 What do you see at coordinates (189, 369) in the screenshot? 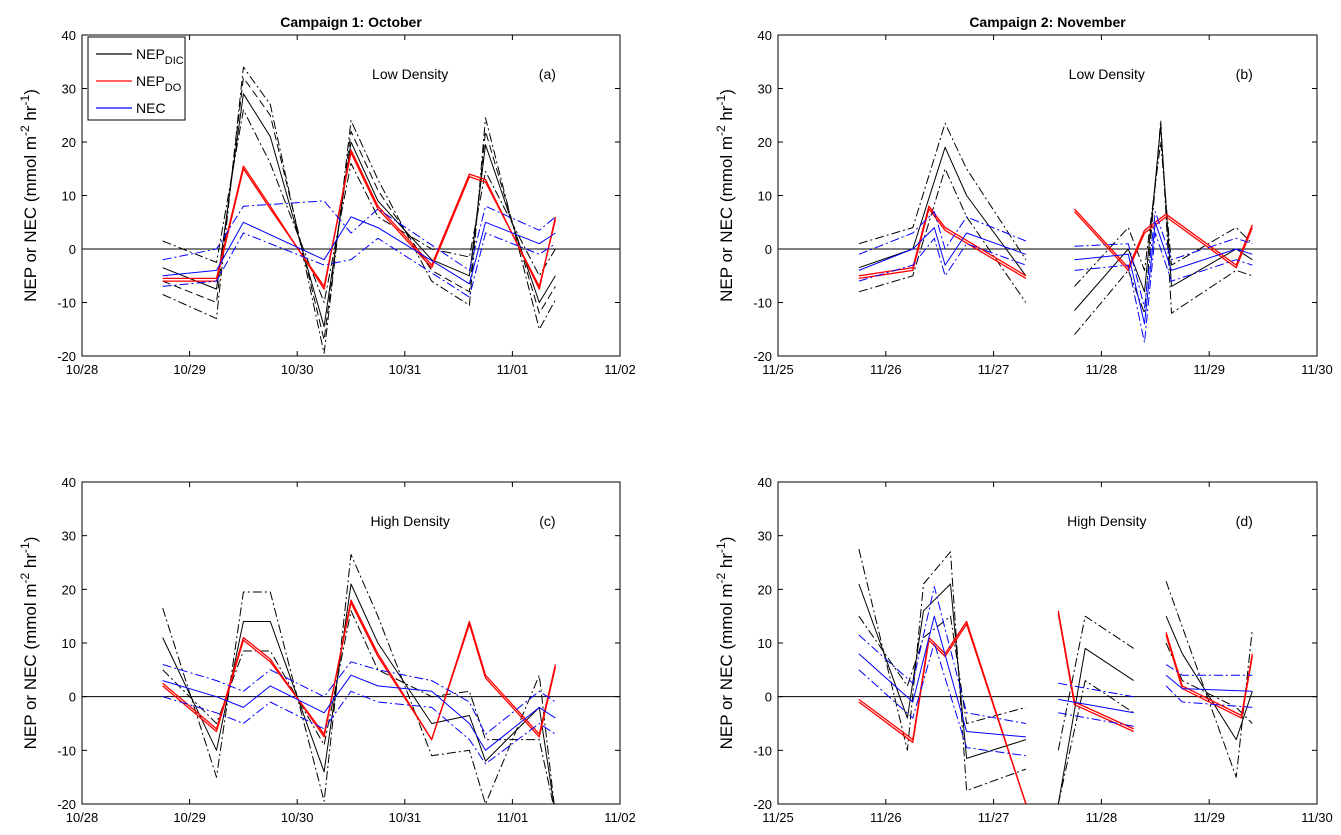
I see `x-tick-label: 10/29` at bounding box center [189, 369].